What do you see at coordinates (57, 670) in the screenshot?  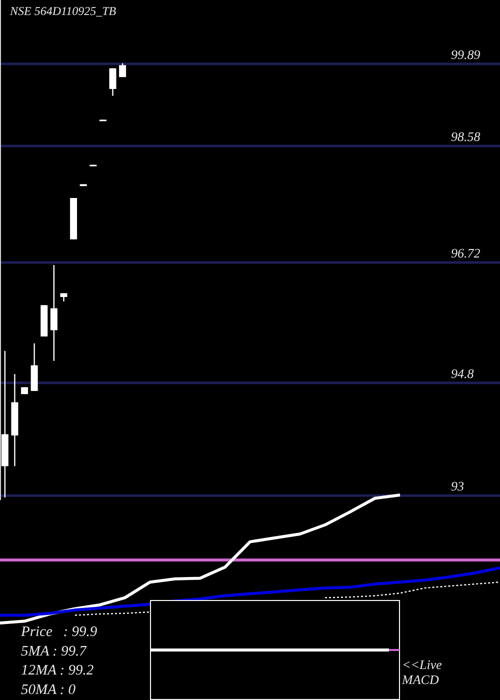 I see `text: 12MA : 99.2` at bounding box center [57, 670].